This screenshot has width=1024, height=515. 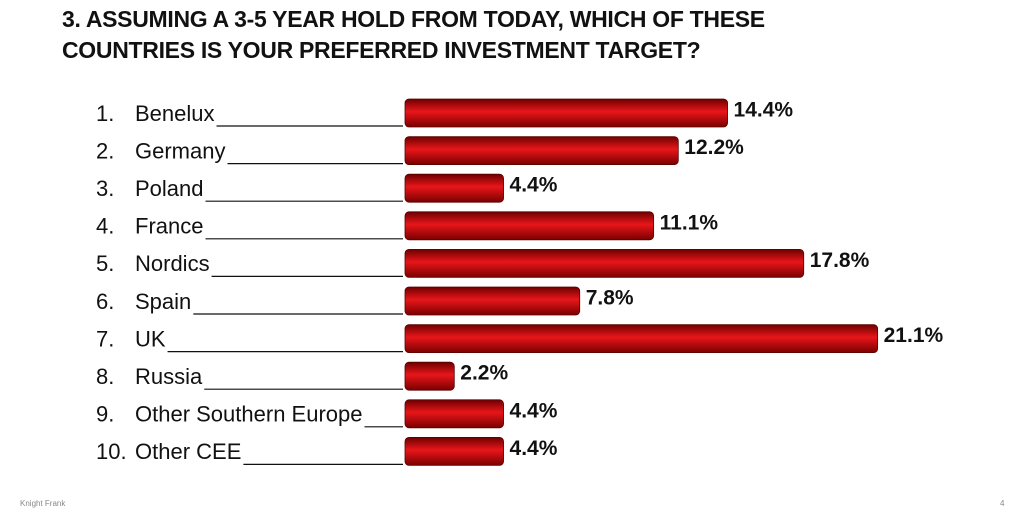 What do you see at coordinates (840, 260) in the screenshot?
I see `value-label: 17.8%` at bounding box center [840, 260].